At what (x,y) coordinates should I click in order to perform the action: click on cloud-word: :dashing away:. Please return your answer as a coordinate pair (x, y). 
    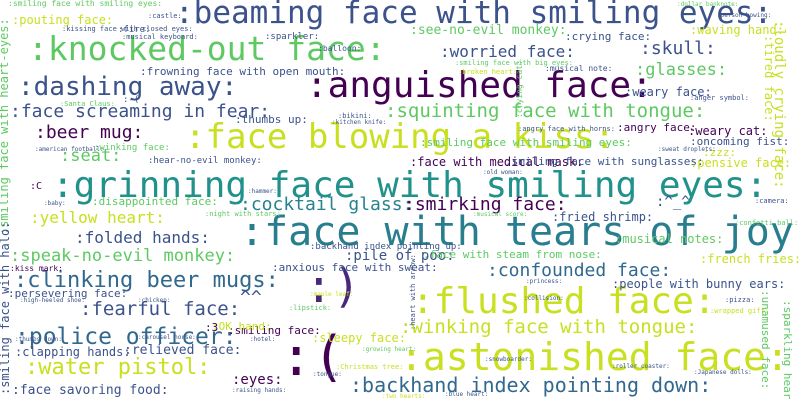
    Looking at the image, I should click on (128, 87).